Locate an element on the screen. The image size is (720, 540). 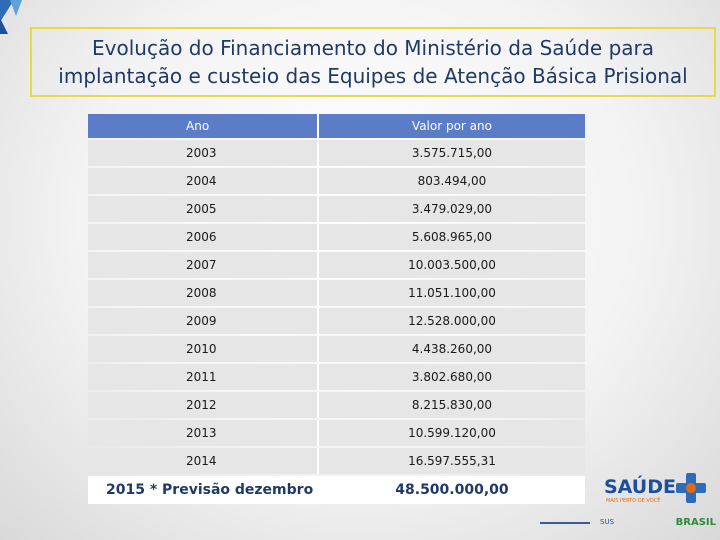
table-row: 2013 10.599.120,00 is located at coordinates (336, 433).